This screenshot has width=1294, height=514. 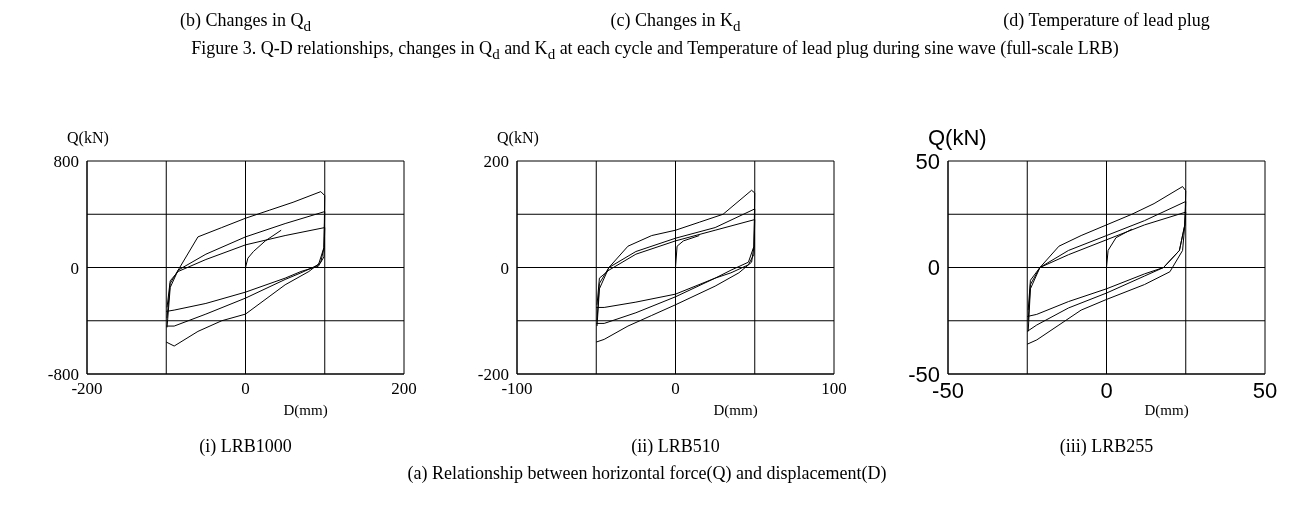 I want to click on text: (i) LRB1000, so click(x=245, y=446).